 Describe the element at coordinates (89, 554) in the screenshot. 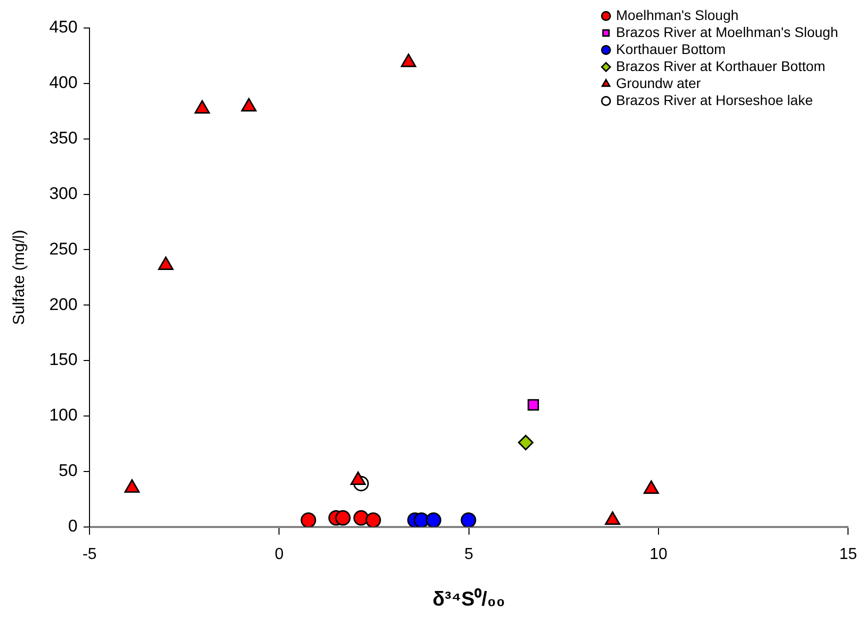

I see `x-tick-label: -5` at that location.